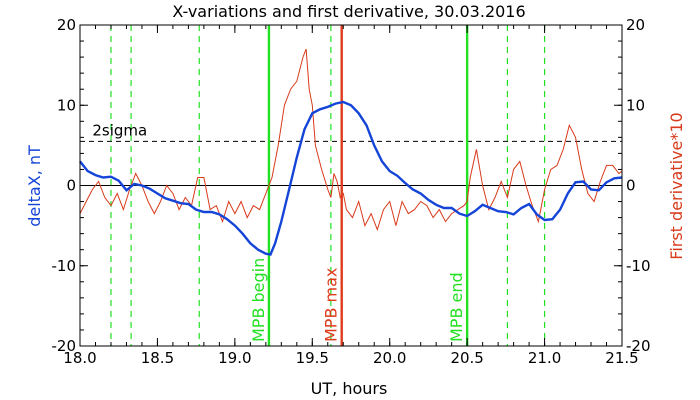  I want to click on y-tick-label-left-0: -20, so click(64, 346).